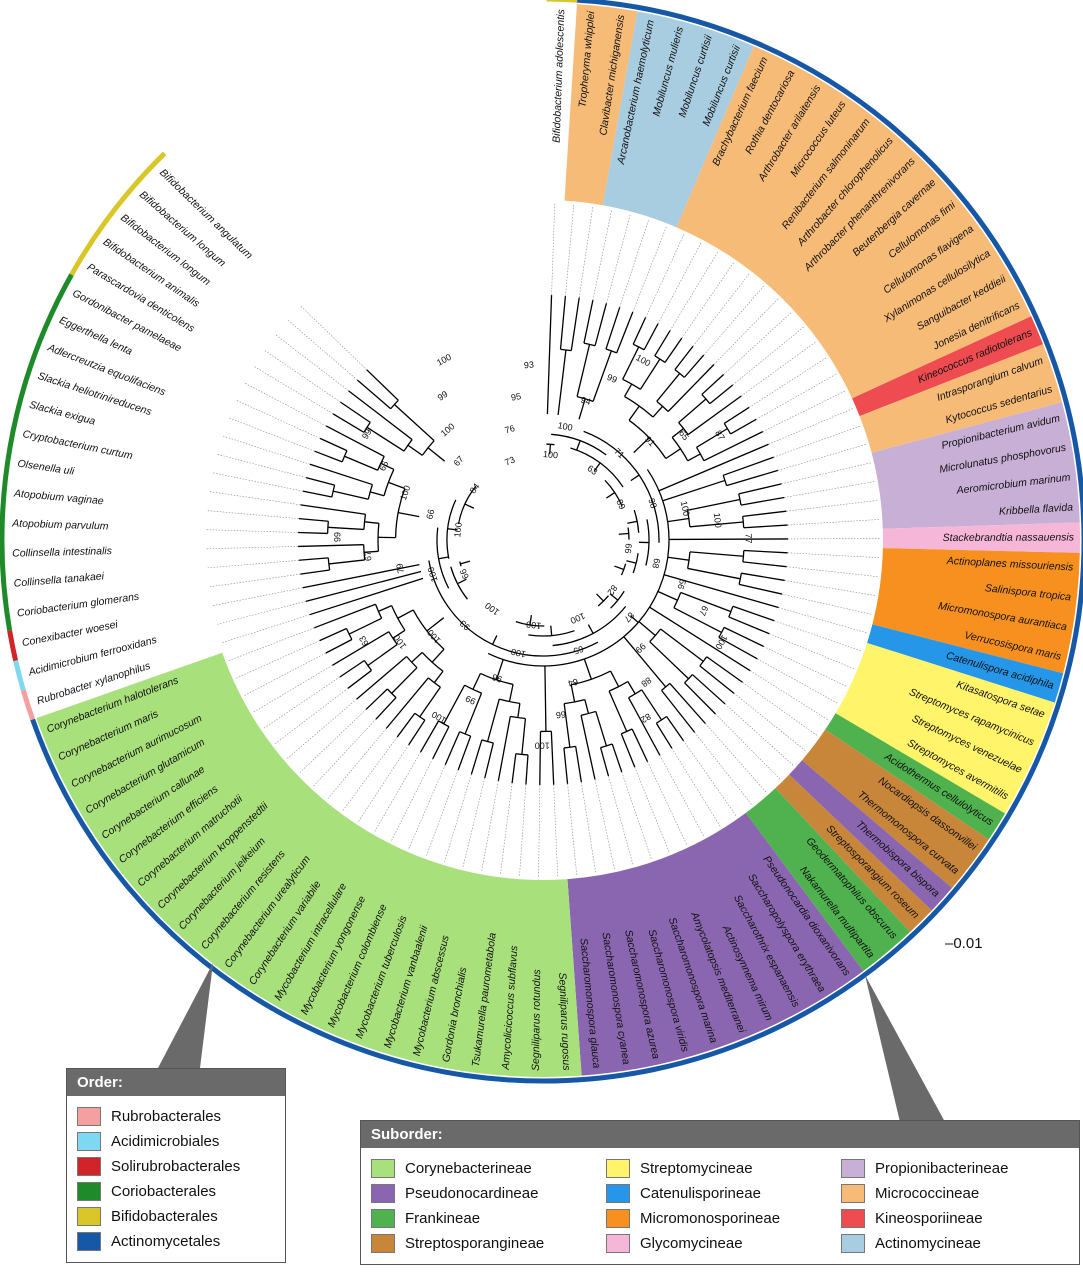 The image size is (1083, 1280). What do you see at coordinates (749, 538) in the screenshot?
I see `bootstrap-label: 77` at bounding box center [749, 538].